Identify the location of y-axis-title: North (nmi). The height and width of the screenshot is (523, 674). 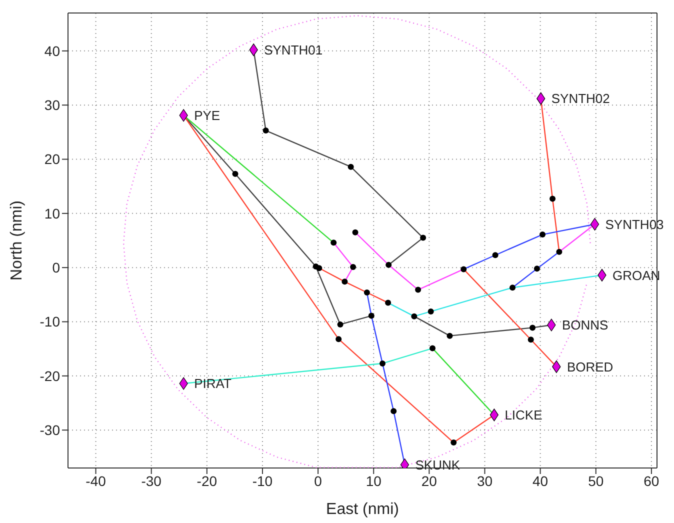
(17, 240).